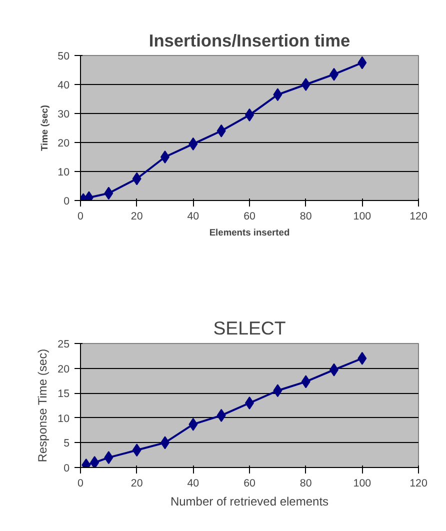 The width and height of the screenshot is (446, 531). I want to click on y-tick-label: 40, so click(64, 86).